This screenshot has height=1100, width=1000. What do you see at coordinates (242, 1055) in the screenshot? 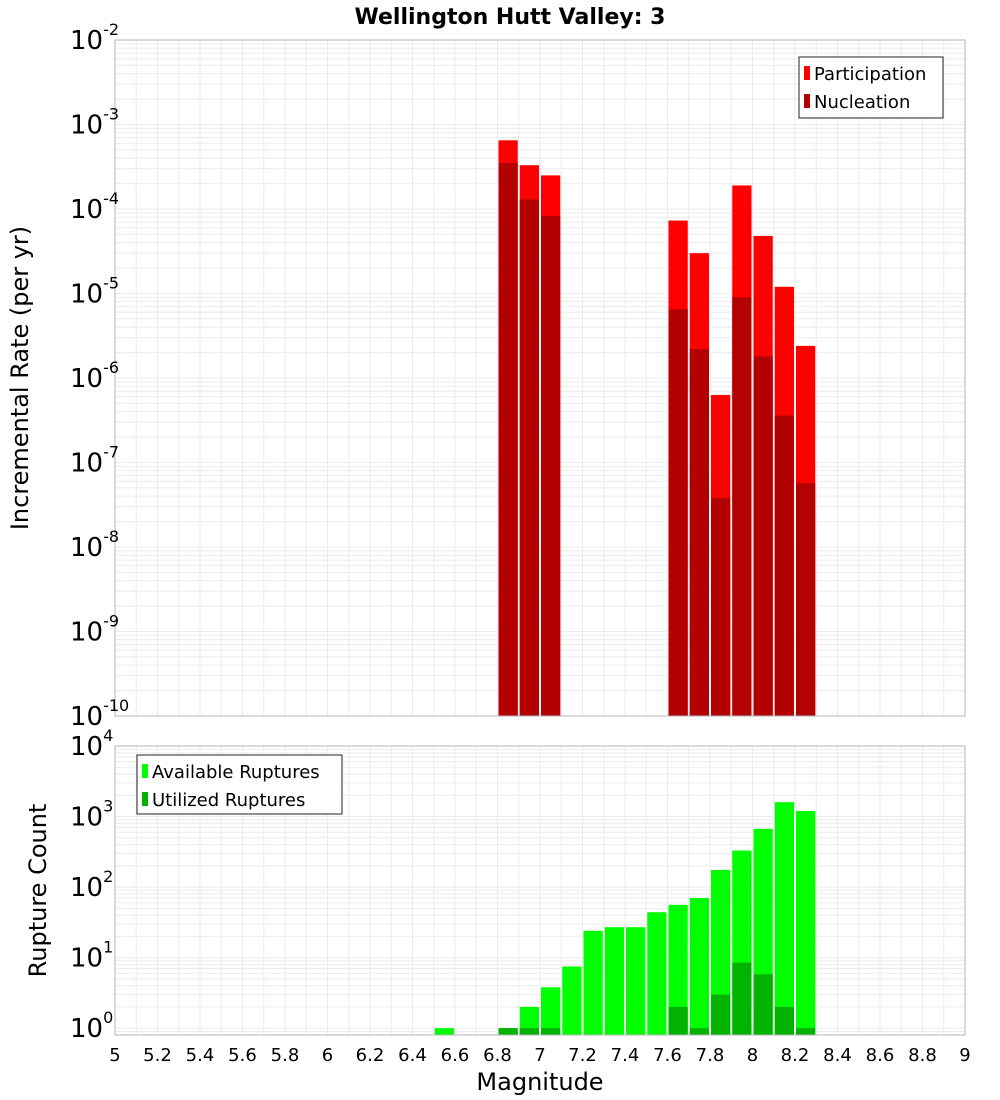
I see `x-tick-label: 5.6` at bounding box center [242, 1055].